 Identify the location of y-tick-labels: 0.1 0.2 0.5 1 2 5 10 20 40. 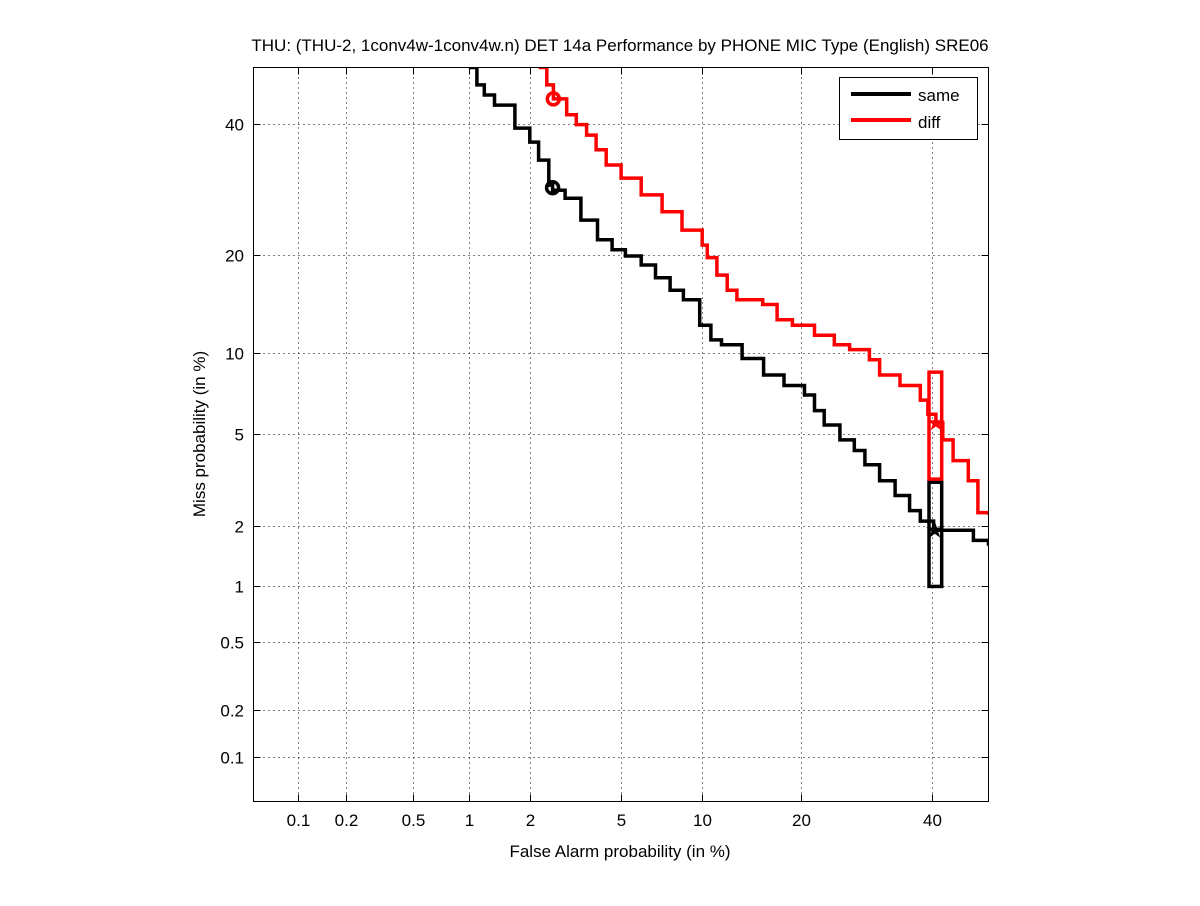
(232, 442).